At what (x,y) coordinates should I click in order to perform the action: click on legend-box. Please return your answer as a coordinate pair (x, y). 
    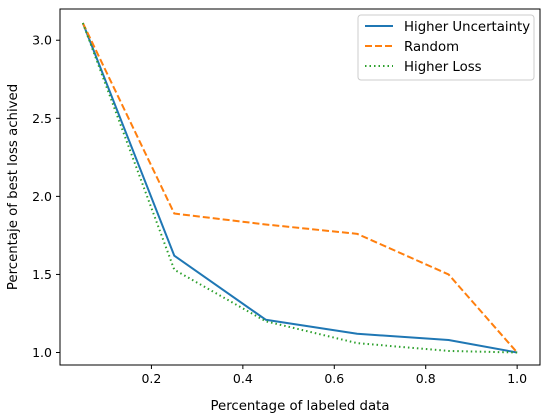
    Looking at the image, I should click on (446, 47).